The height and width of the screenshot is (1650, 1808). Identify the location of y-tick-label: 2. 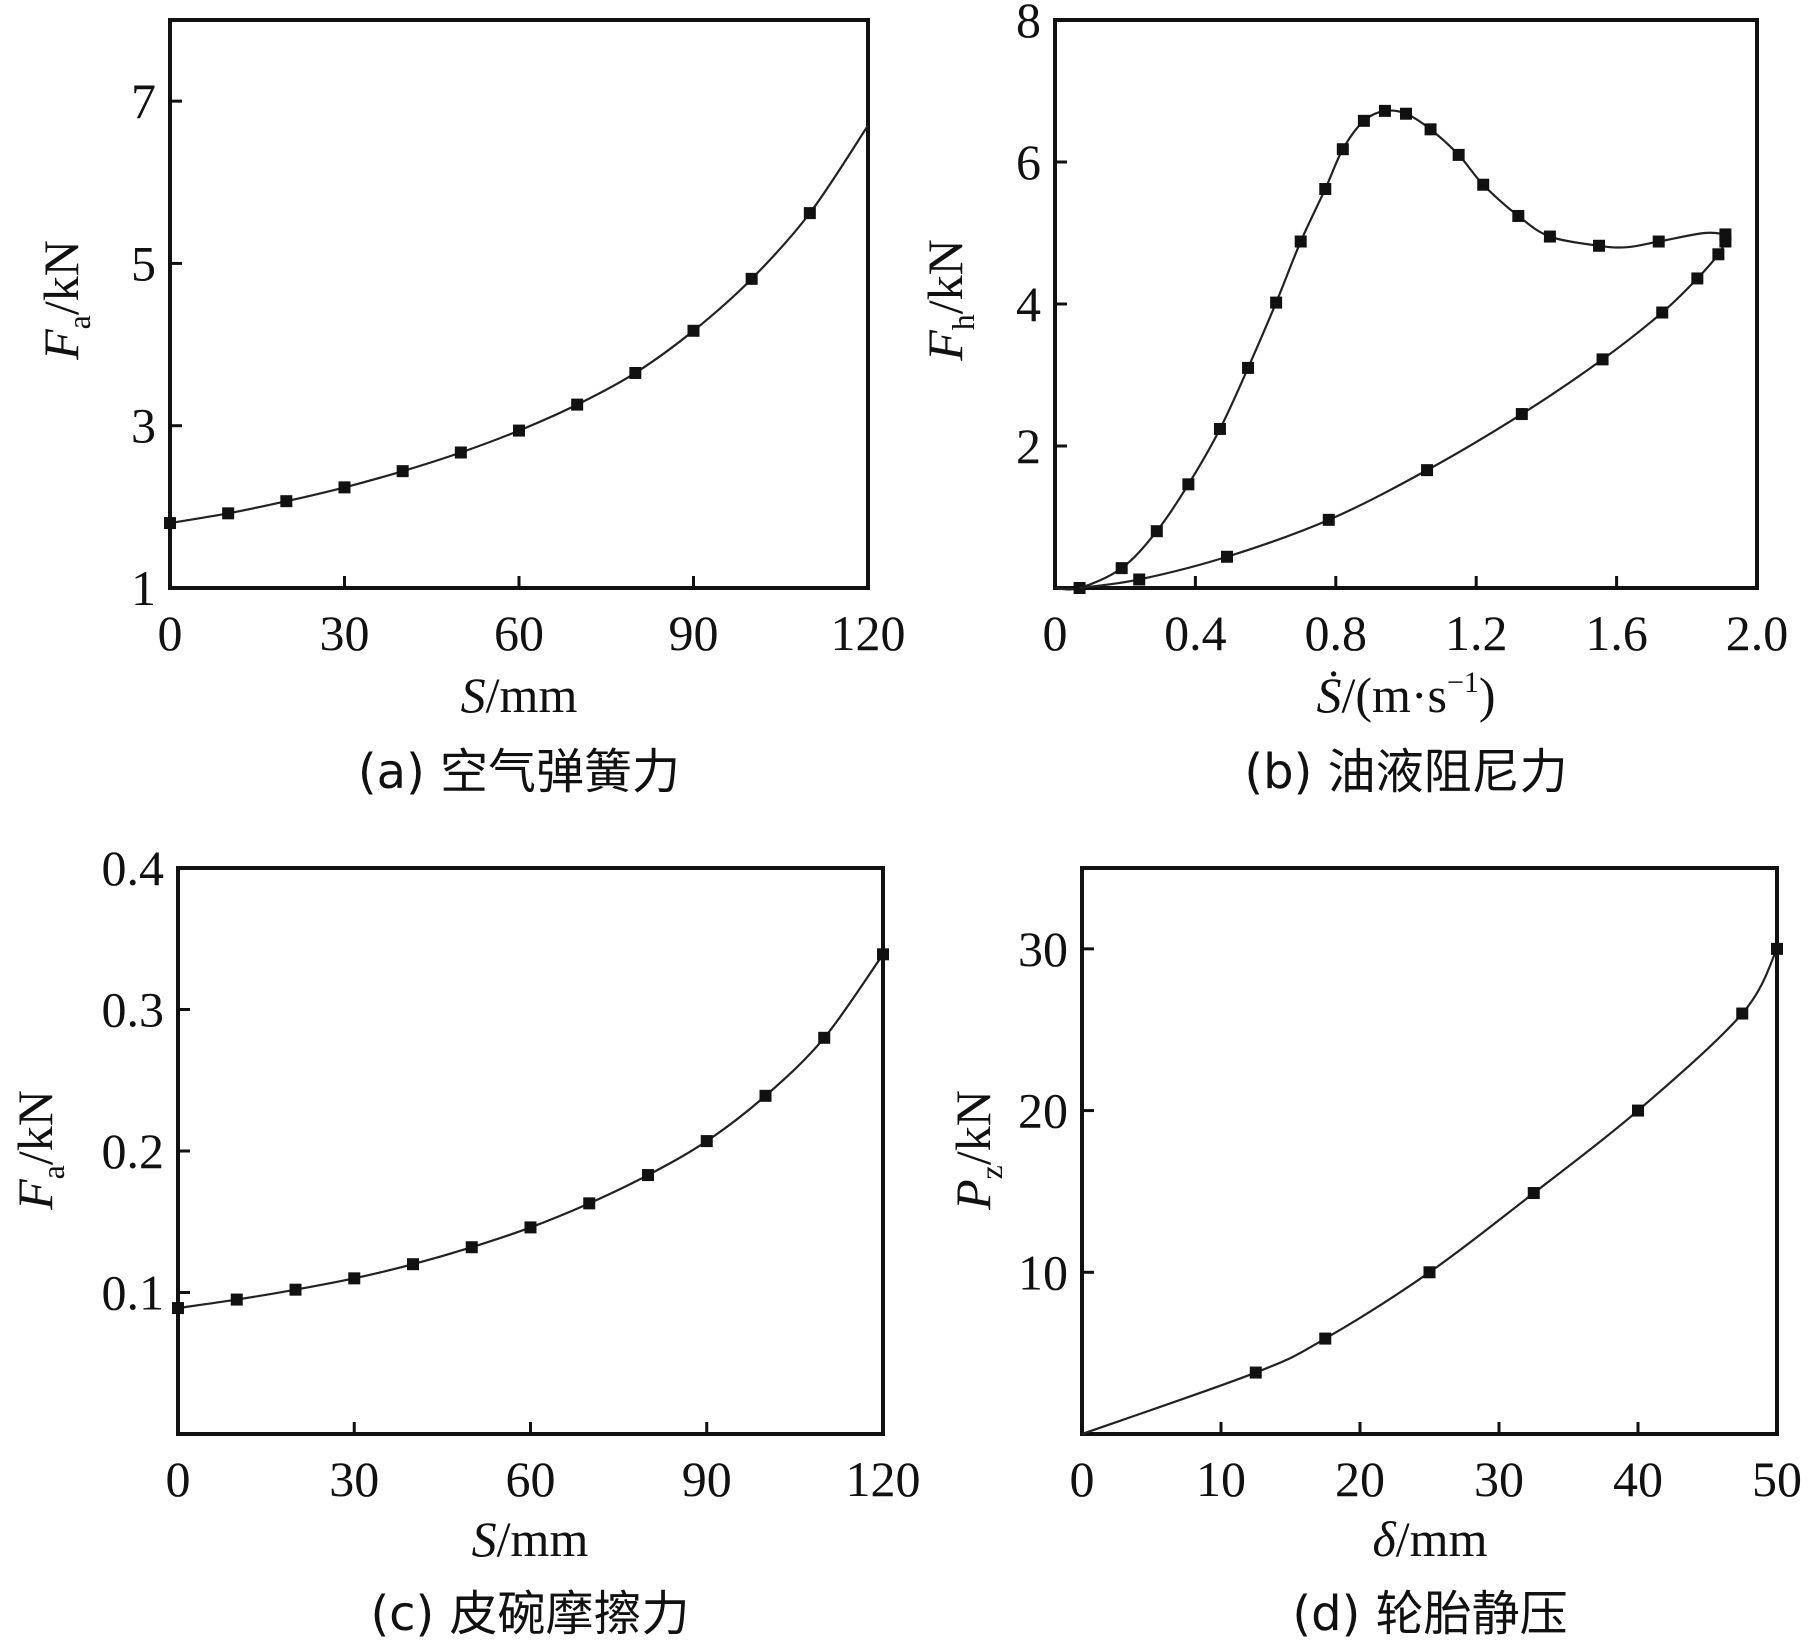
(1028, 446).